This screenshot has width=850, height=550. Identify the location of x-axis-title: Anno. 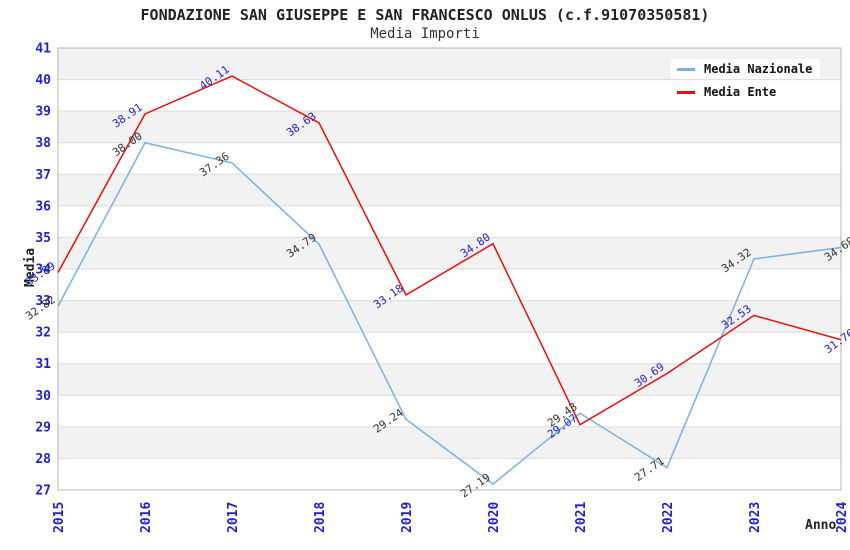
(820, 525).